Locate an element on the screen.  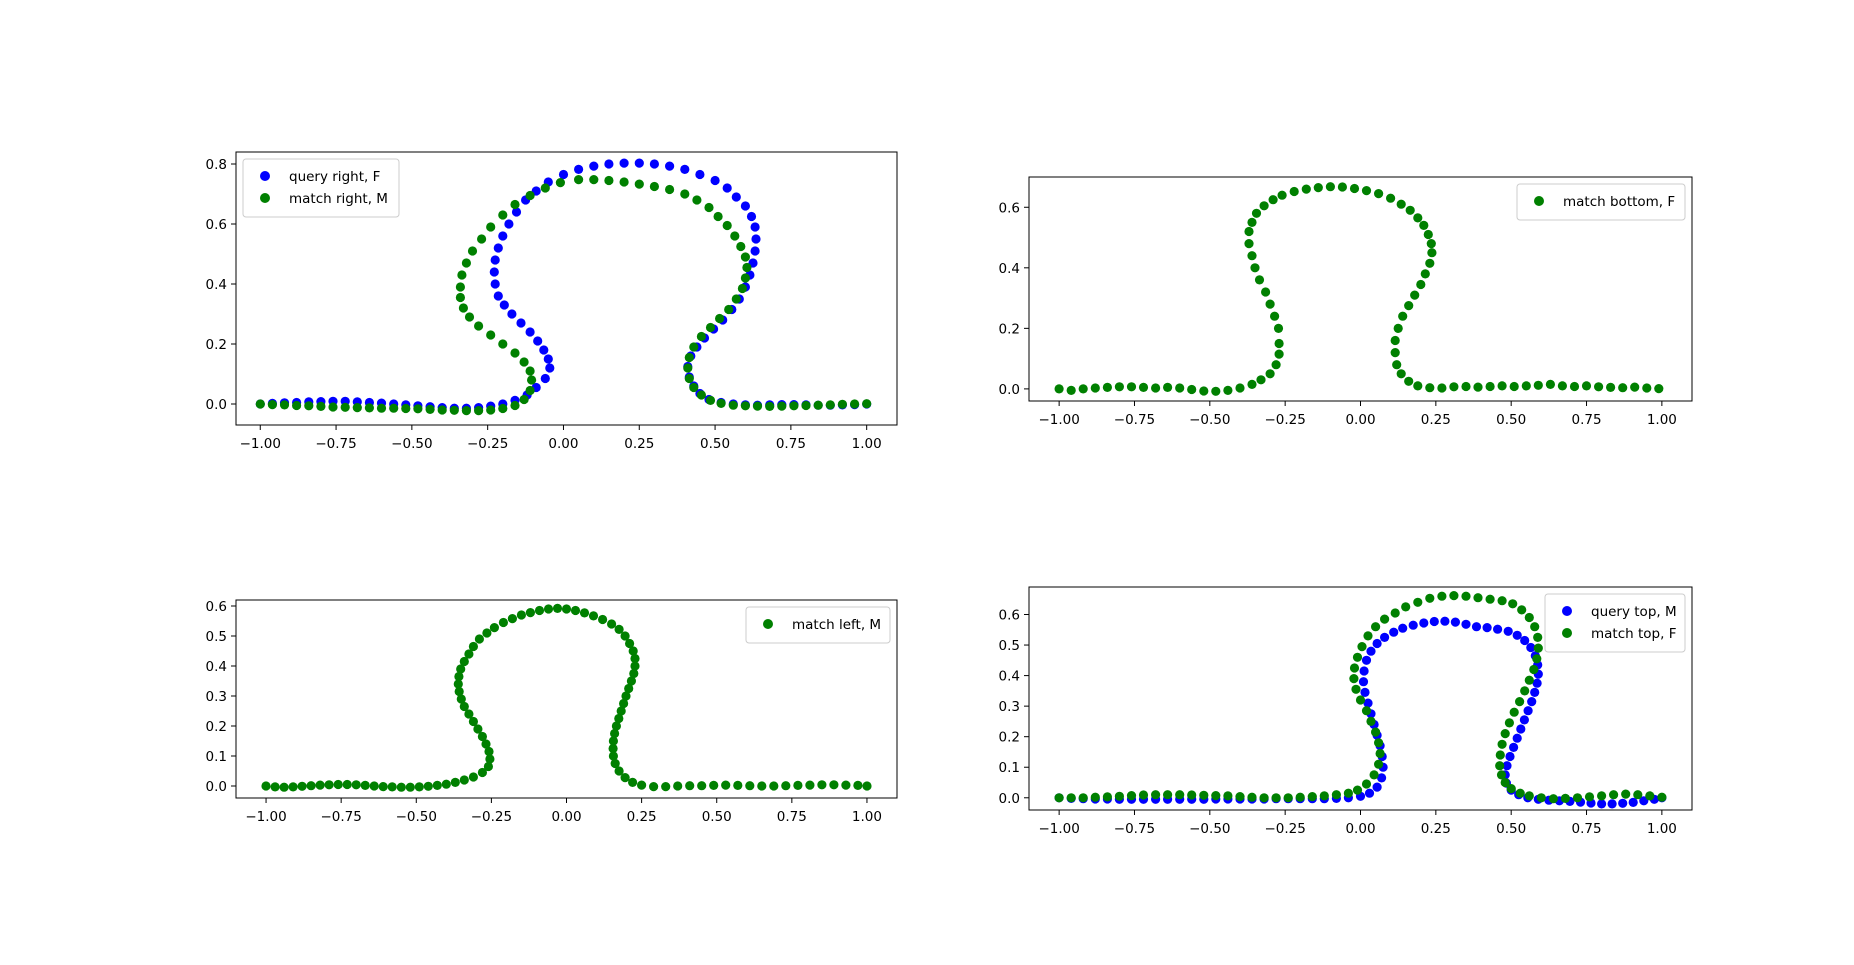
legend: match bottom, F is located at coordinates (1601, 202).